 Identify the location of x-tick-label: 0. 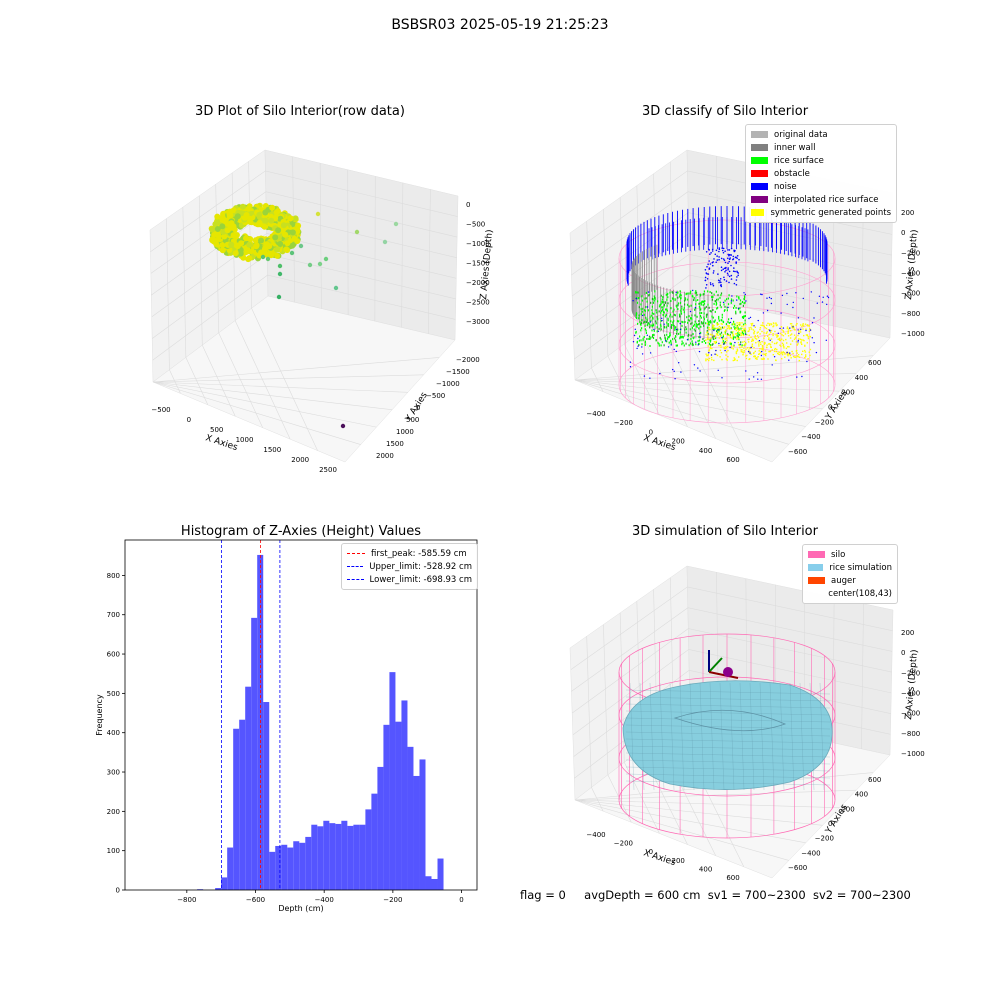
(461, 900).